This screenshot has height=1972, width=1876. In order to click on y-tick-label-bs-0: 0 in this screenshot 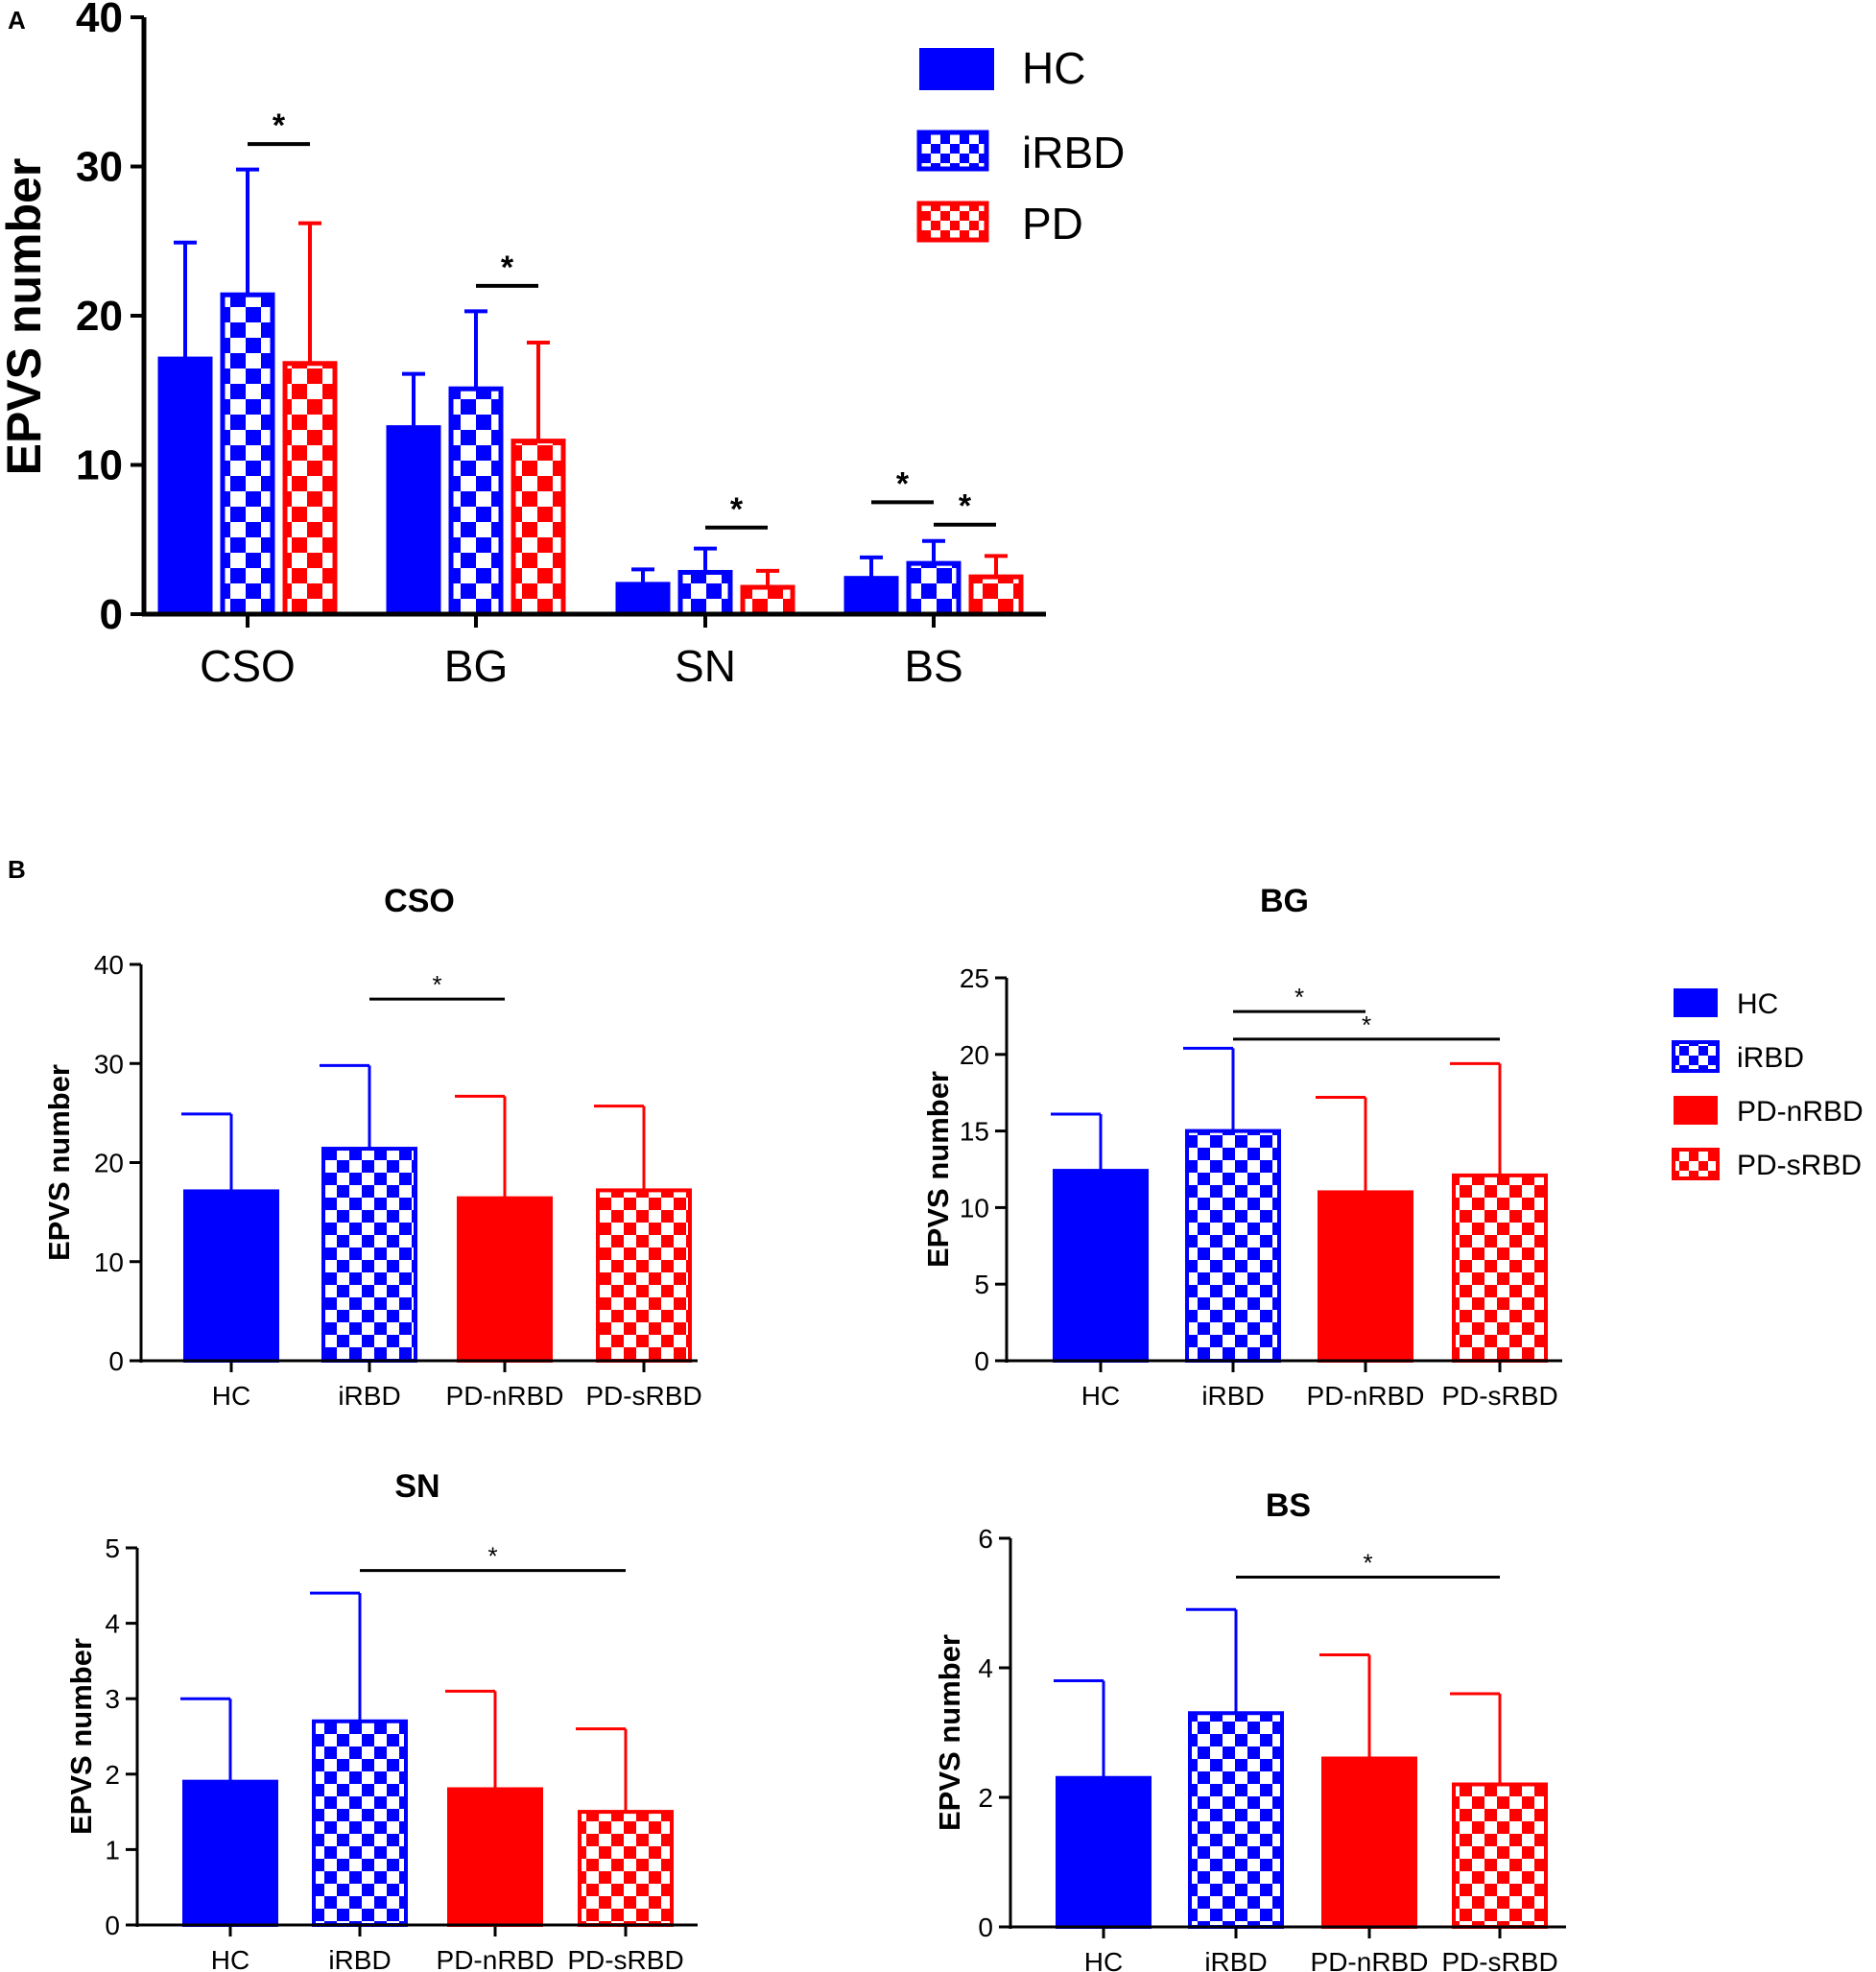, I will do `click(985, 1927)`.